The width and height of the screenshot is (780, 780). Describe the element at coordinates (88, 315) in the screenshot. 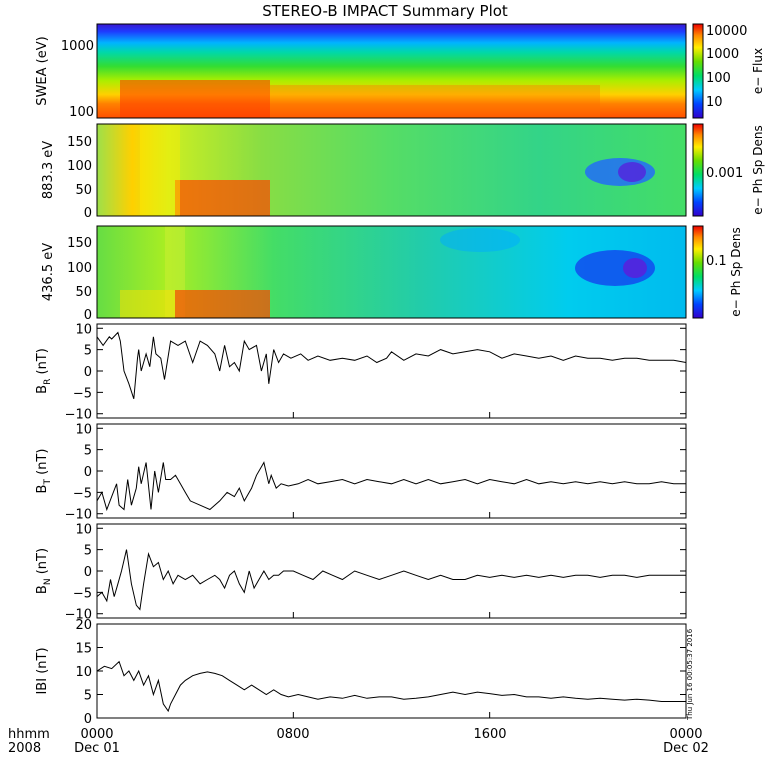

I see `pad-436-ytick-0: 0` at that location.